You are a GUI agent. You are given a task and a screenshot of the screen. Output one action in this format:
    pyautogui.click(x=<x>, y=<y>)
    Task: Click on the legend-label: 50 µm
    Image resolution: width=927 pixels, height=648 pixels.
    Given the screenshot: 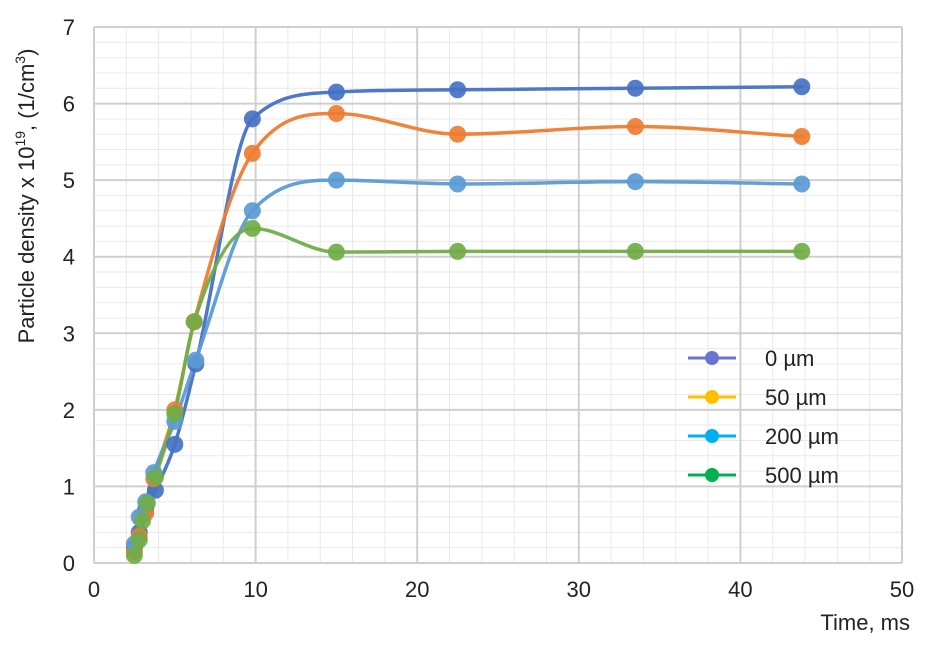 What is the action you would take?
    pyautogui.click(x=796, y=397)
    